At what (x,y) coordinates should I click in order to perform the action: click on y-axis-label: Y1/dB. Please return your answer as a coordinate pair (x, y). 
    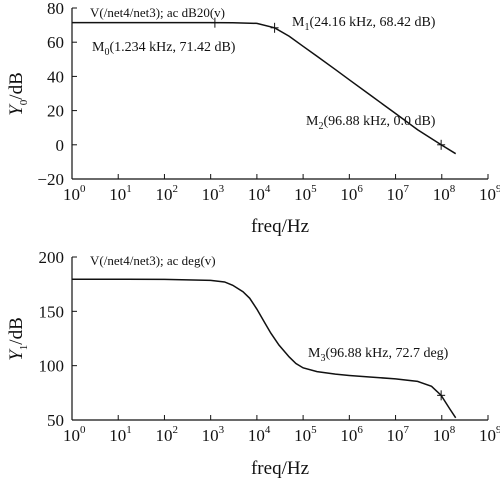
    Looking at the image, I should click on (18, 339).